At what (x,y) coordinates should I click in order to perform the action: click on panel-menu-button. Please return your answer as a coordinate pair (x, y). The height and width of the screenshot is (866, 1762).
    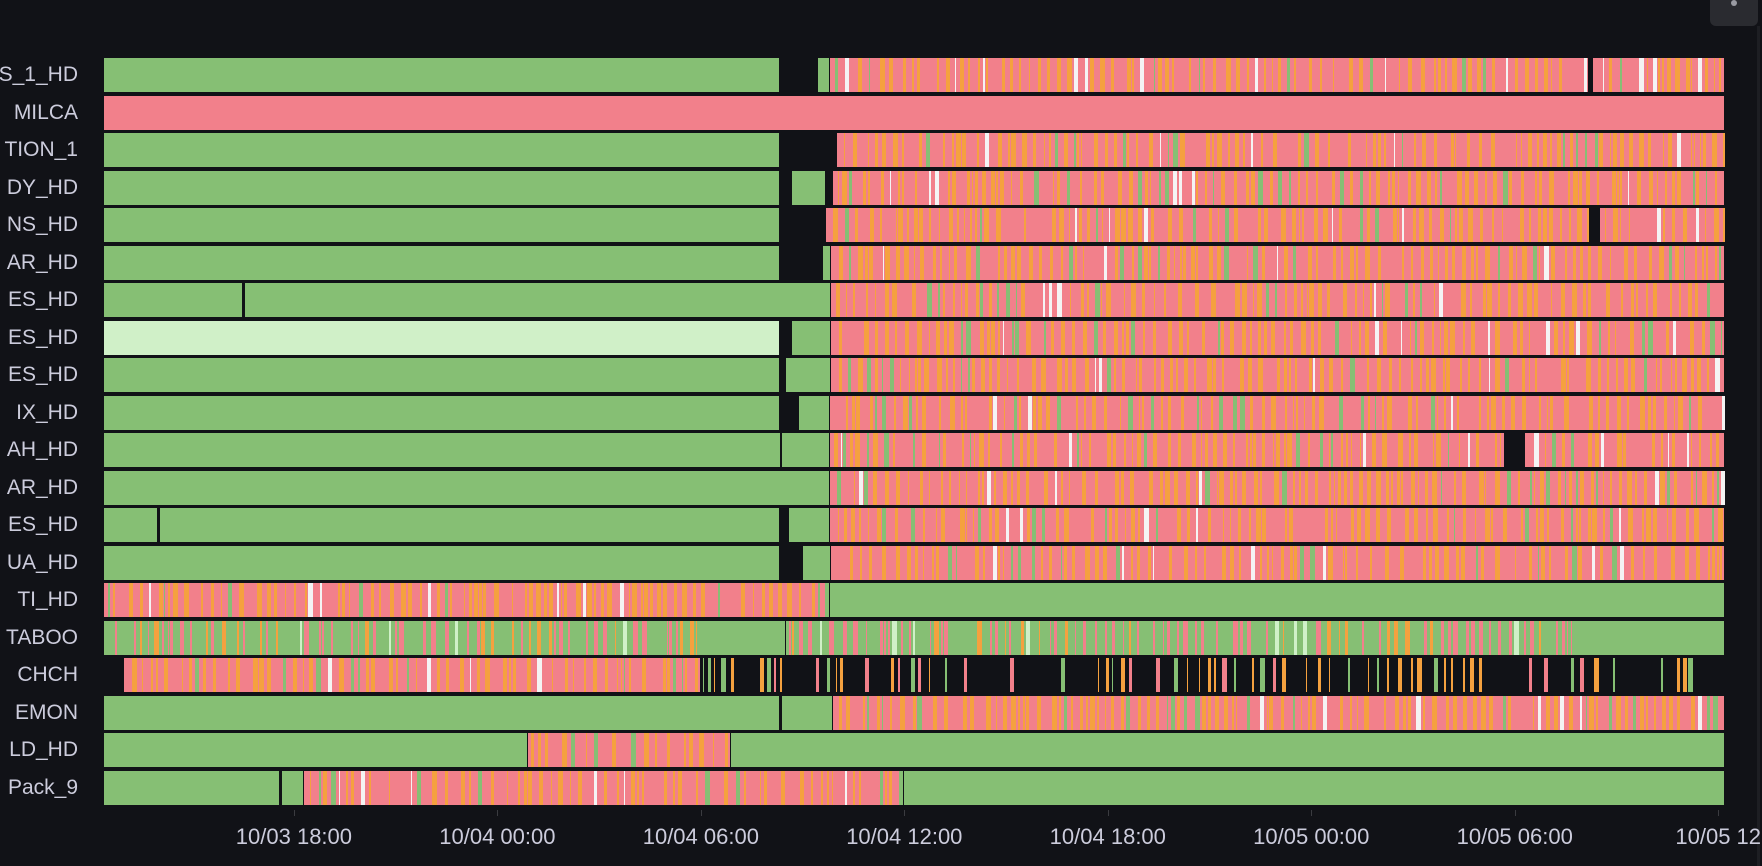
    Looking at the image, I should click on (1734, 13).